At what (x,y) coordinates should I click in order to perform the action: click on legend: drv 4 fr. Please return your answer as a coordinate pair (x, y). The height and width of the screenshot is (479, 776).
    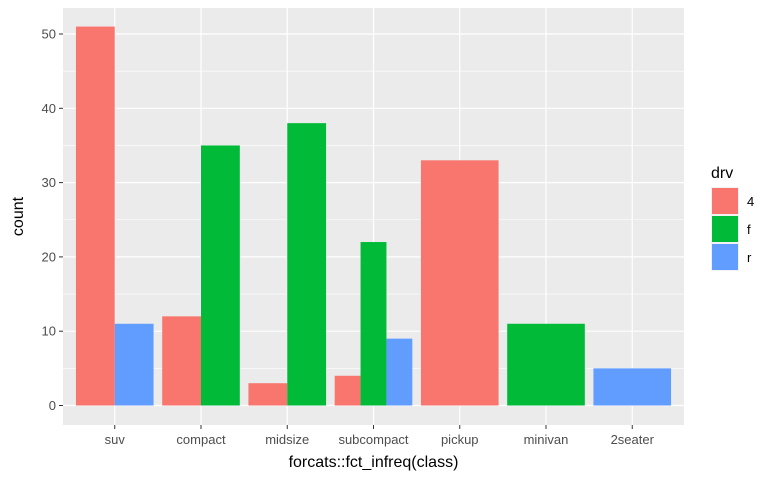
    Looking at the image, I should click on (732, 218).